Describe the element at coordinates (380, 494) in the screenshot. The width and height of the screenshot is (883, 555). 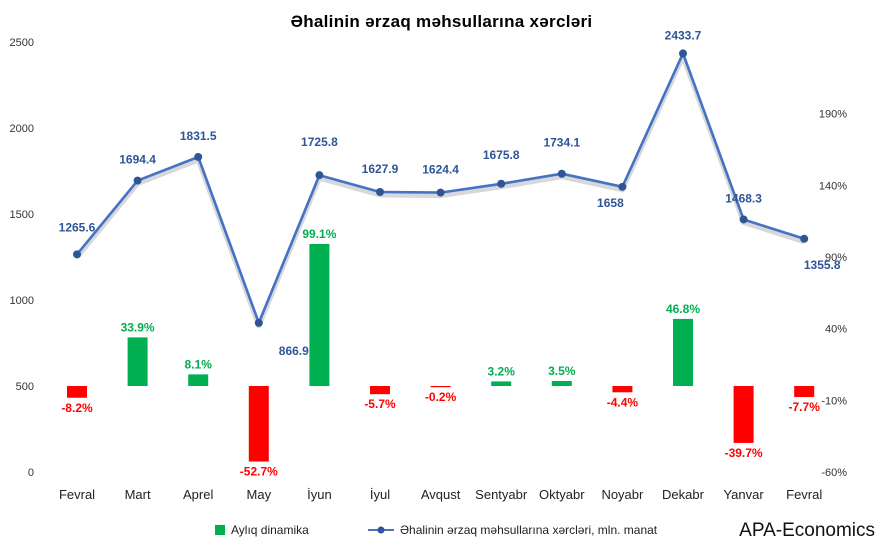
I see `x-axis-tick-label: İyul` at that location.